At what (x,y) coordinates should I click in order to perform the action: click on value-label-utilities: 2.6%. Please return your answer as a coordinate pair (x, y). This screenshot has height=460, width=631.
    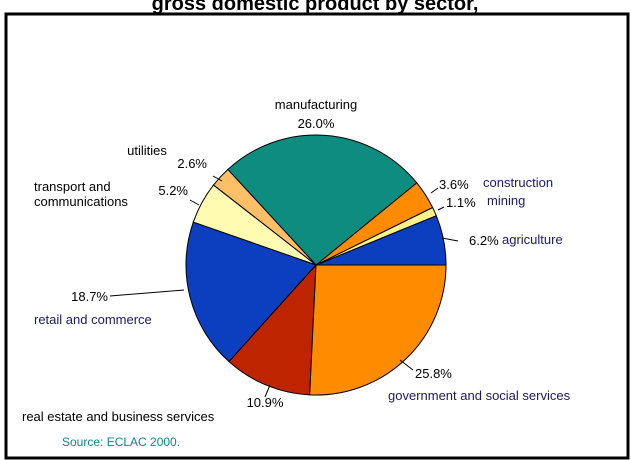
    Looking at the image, I should click on (192, 163).